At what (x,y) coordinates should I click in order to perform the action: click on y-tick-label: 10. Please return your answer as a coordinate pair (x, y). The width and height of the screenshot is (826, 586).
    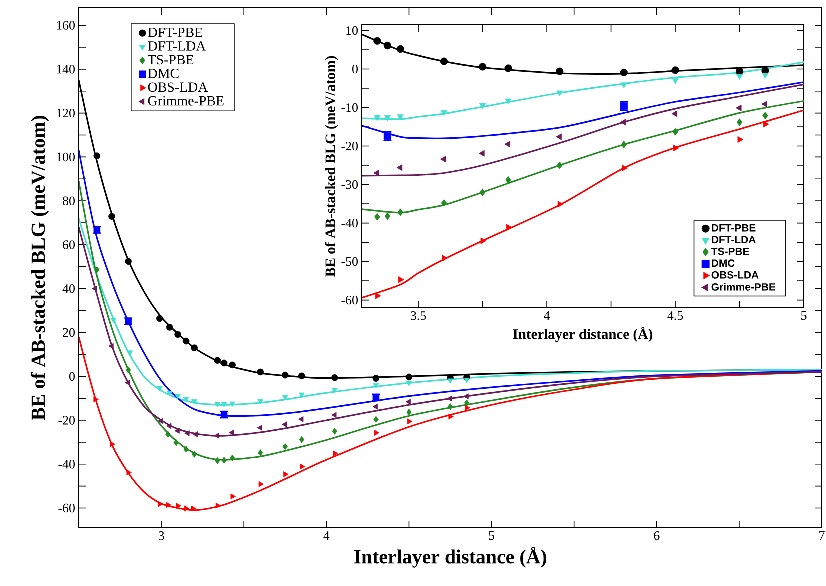
    Looking at the image, I should click on (352, 31).